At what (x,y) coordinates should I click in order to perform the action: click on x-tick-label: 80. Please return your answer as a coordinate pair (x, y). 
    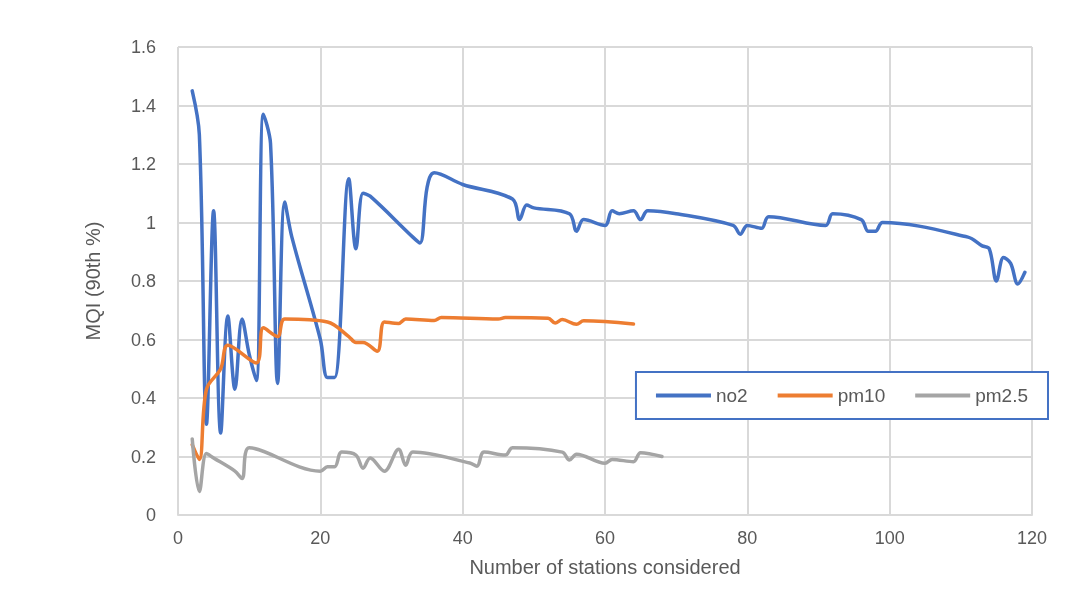
    Looking at the image, I should click on (747, 538).